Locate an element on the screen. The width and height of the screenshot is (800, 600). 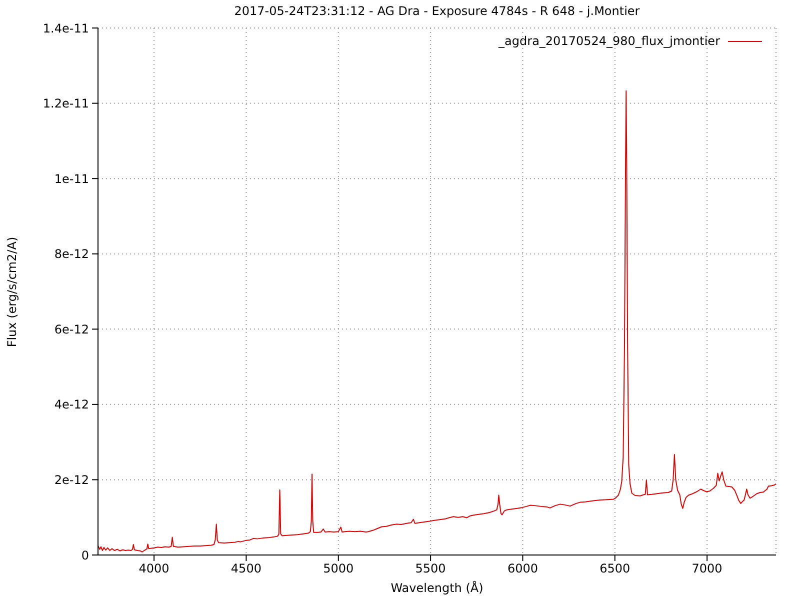
y-tick-label: 6e-12 is located at coordinates (71, 329).